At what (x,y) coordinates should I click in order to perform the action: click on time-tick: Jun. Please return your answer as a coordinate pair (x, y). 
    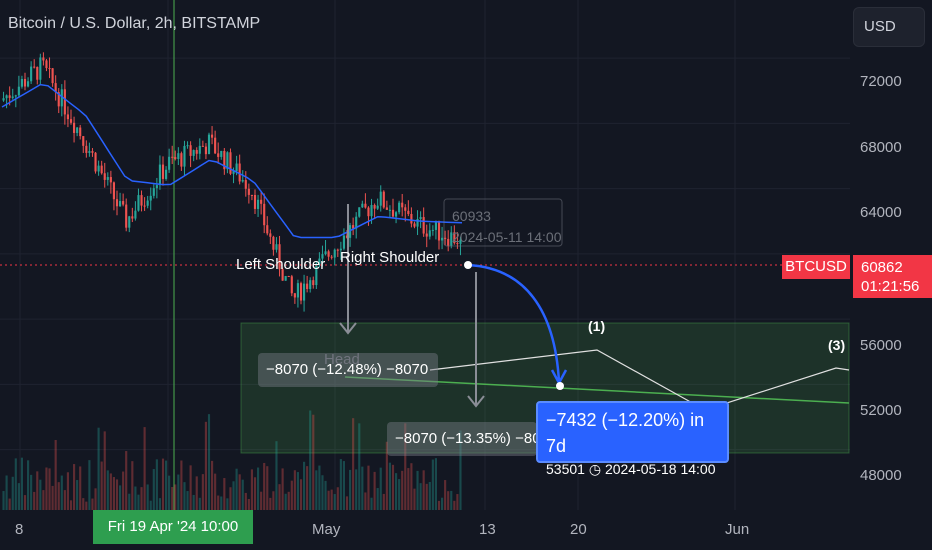
    Looking at the image, I should click on (737, 529).